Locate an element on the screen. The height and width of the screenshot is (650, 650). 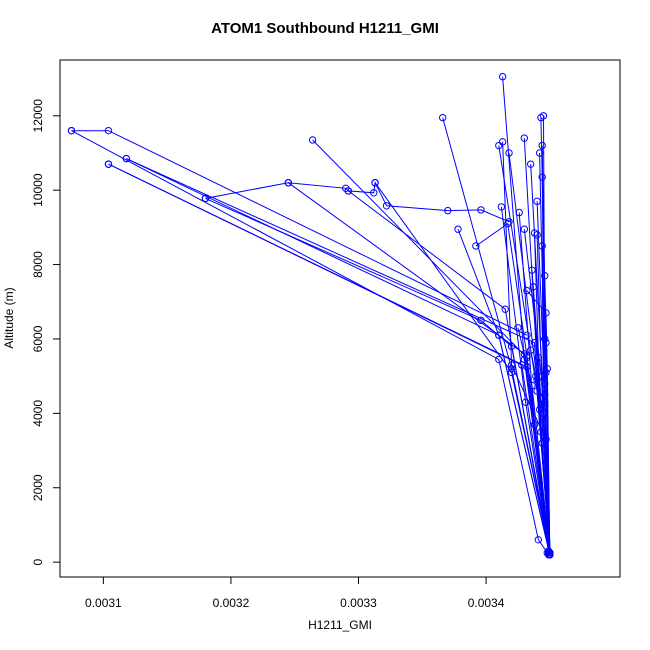
y-tick-label: 4000 is located at coordinates (38, 413).